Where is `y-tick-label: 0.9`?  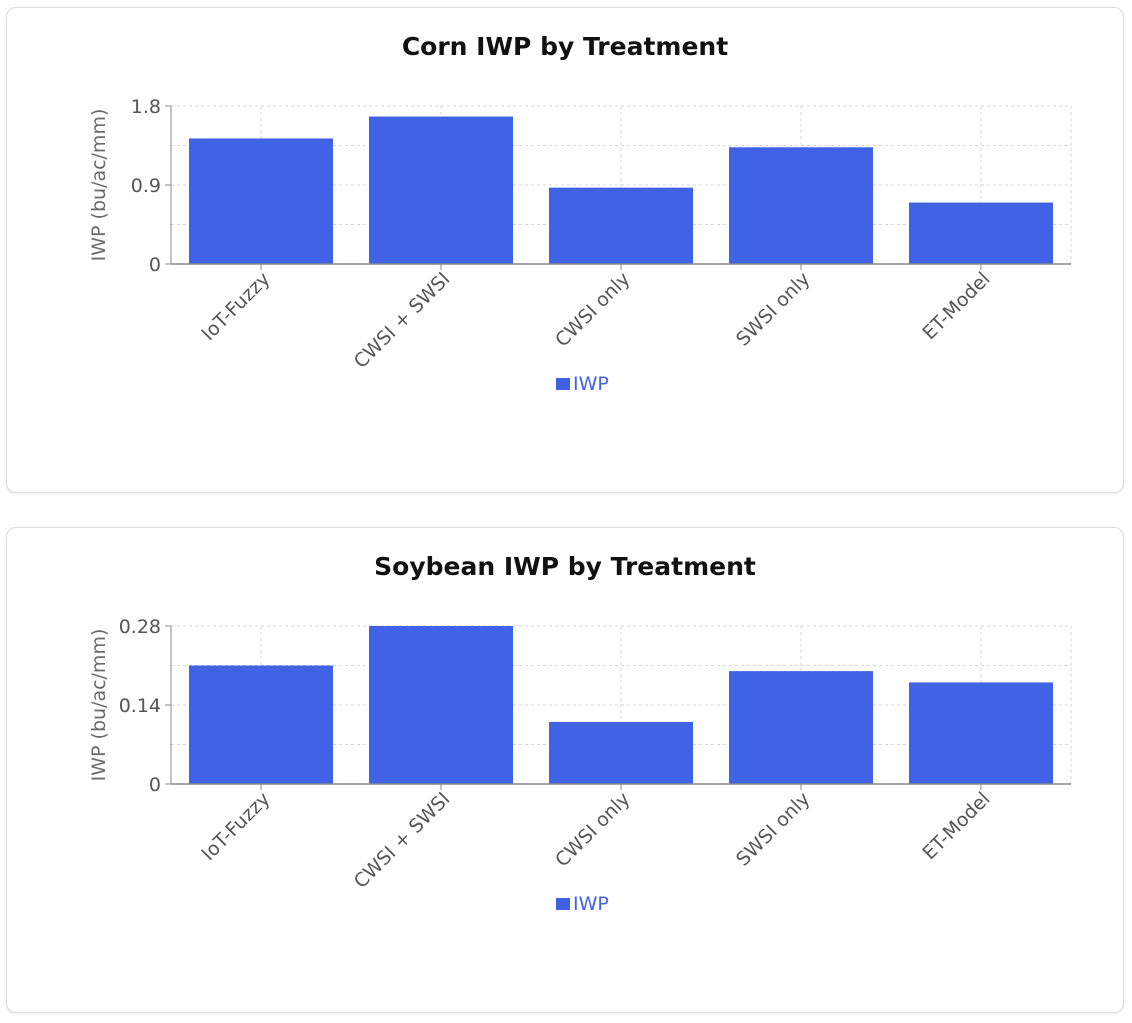 y-tick-label: 0.9 is located at coordinates (146, 186).